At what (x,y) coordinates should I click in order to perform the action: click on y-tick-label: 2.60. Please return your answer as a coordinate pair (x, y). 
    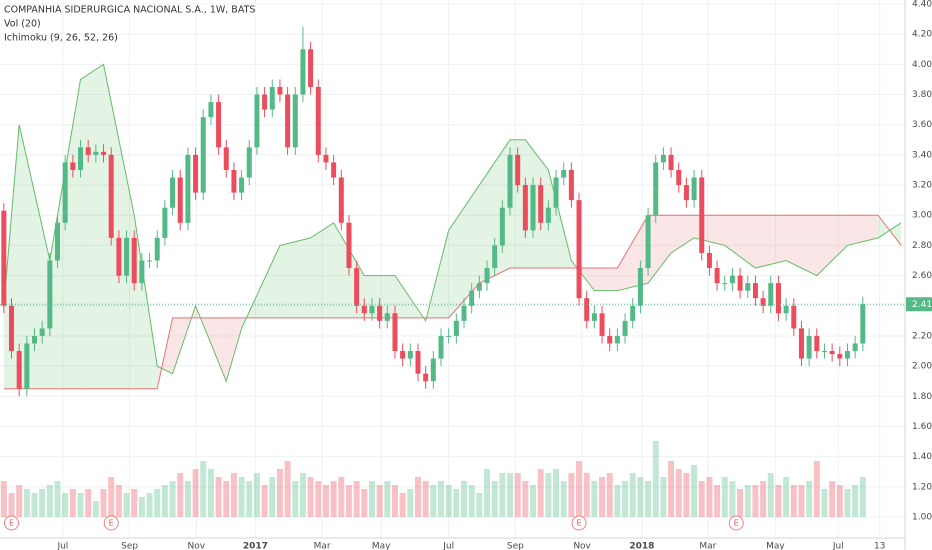
    Looking at the image, I should click on (922, 276).